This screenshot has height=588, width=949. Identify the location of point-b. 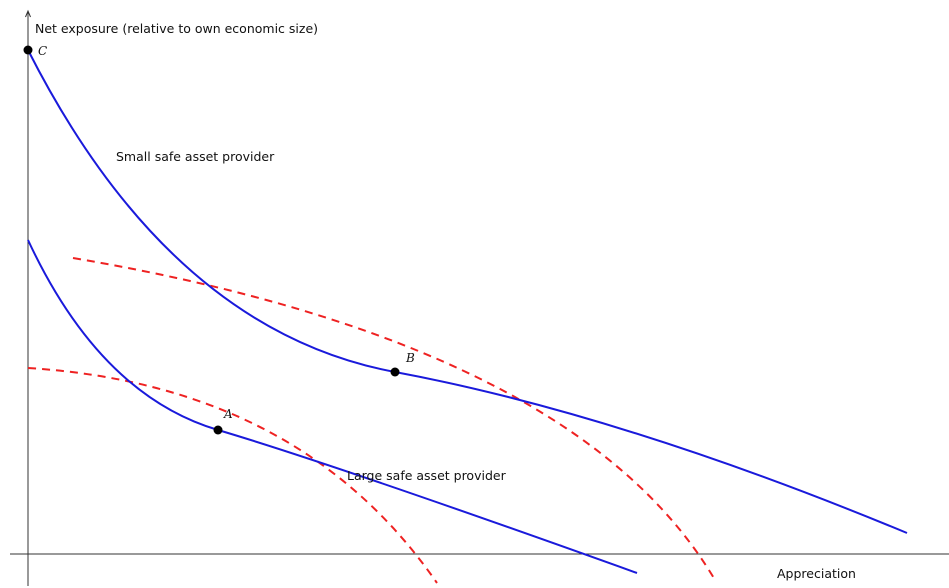
(395, 372).